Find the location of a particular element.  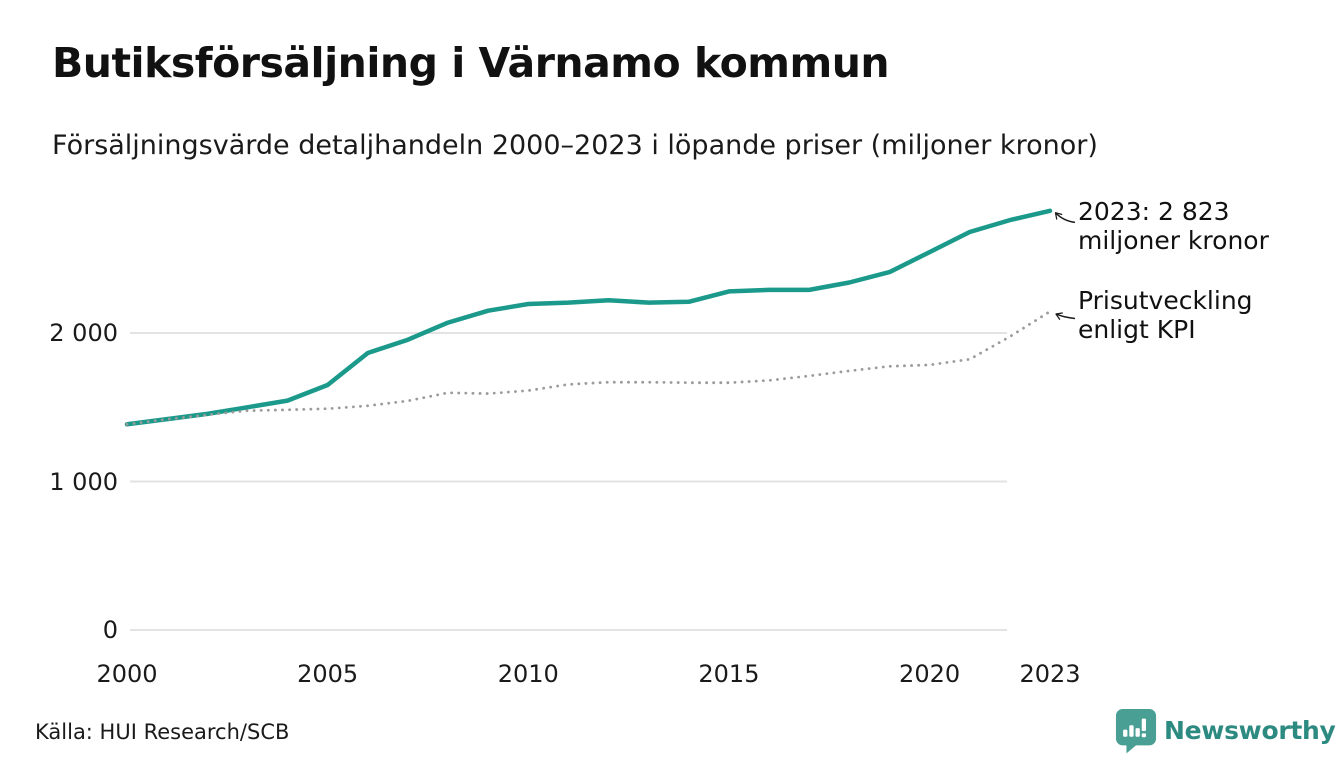

x-axis-tick-label: 2000 is located at coordinates (127, 674).